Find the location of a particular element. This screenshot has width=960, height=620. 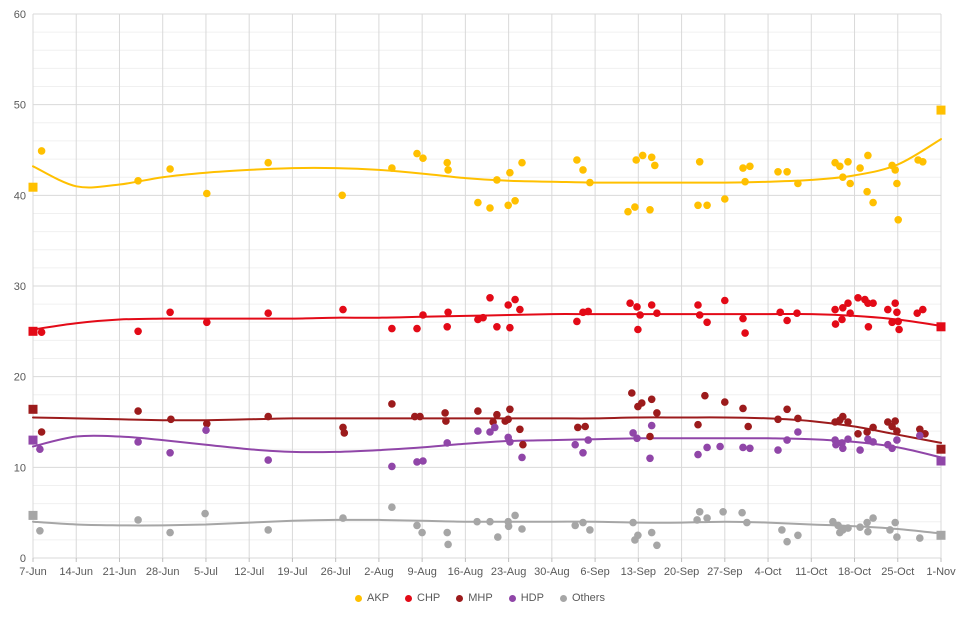

y-axis-label: 0 is located at coordinates (23, 559).